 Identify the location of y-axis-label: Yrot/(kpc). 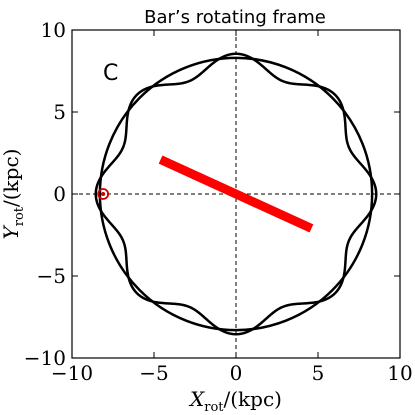
(13, 194).